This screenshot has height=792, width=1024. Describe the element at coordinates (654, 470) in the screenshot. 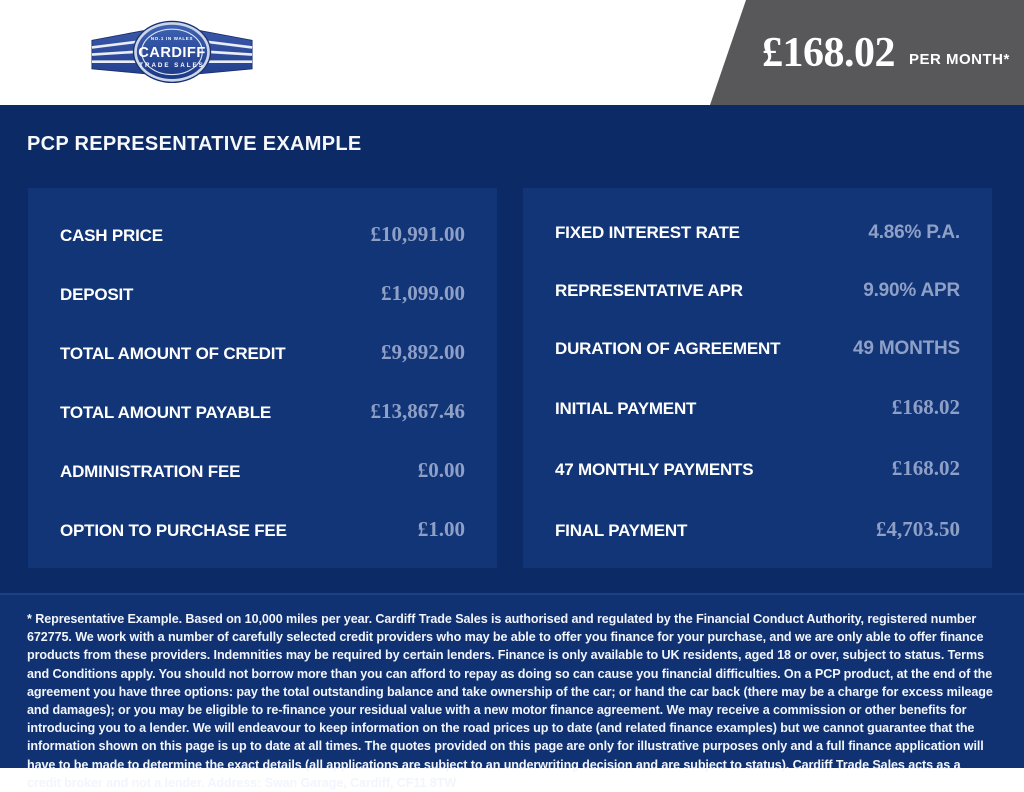

I see `row-label: 47 MONTHLY PAYMENTS` at that location.